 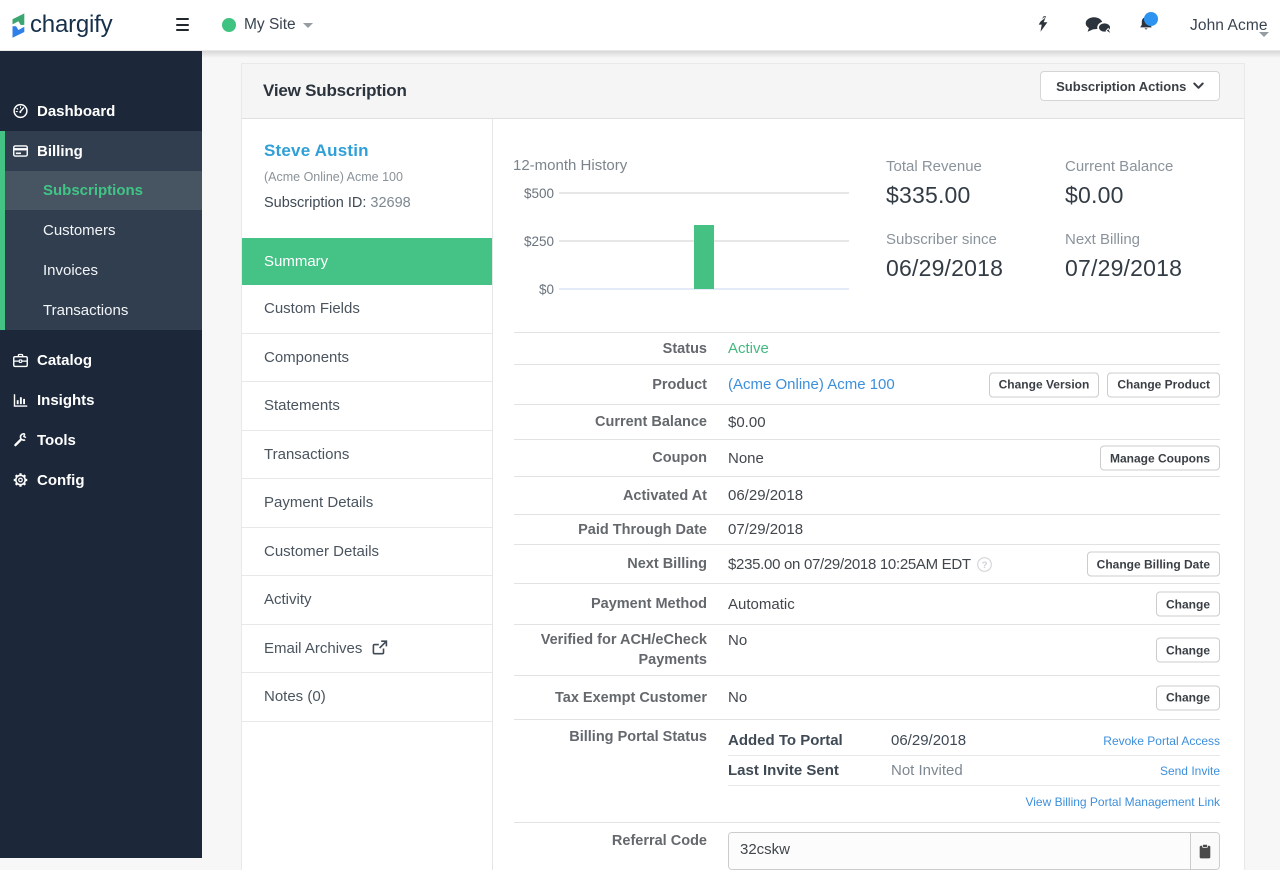 What do you see at coordinates (539, 241) in the screenshot?
I see `svg-text: $250` at bounding box center [539, 241].